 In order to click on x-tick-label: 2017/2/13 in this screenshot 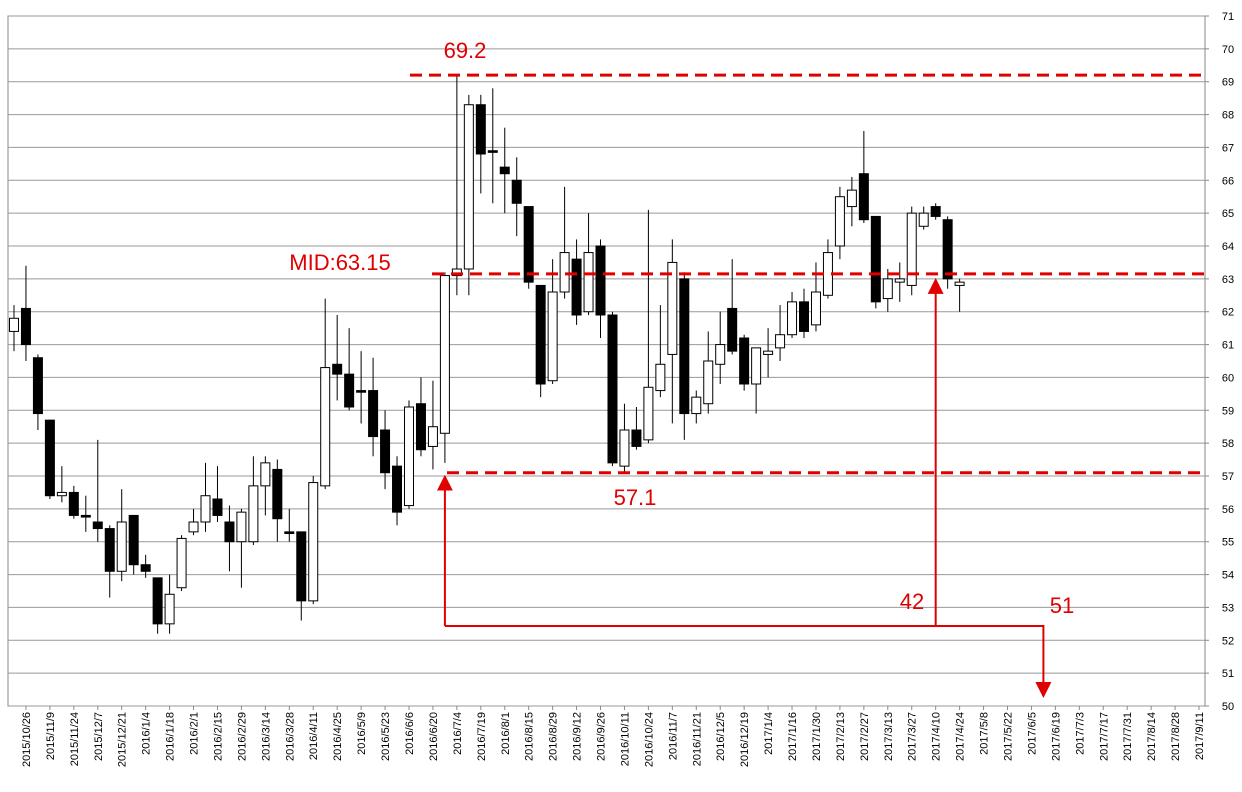, I will do `click(841, 736)`.